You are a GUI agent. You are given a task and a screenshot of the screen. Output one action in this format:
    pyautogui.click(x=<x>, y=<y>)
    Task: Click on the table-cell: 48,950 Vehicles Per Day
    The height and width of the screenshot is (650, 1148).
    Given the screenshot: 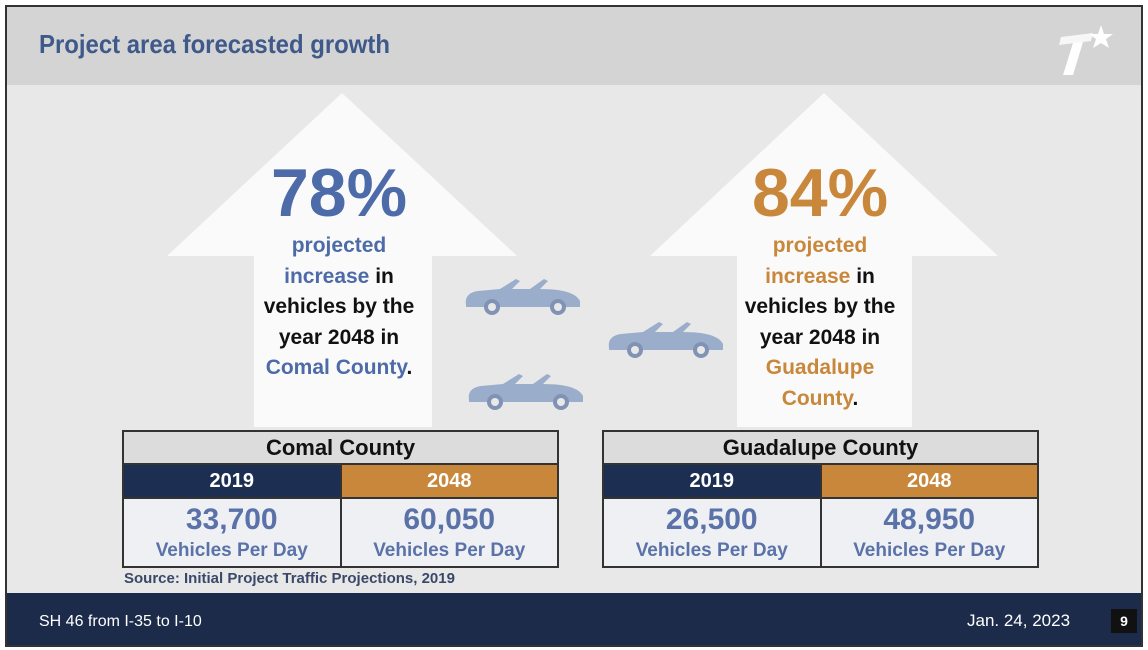 What is the action you would take?
    pyautogui.click(x=928, y=533)
    